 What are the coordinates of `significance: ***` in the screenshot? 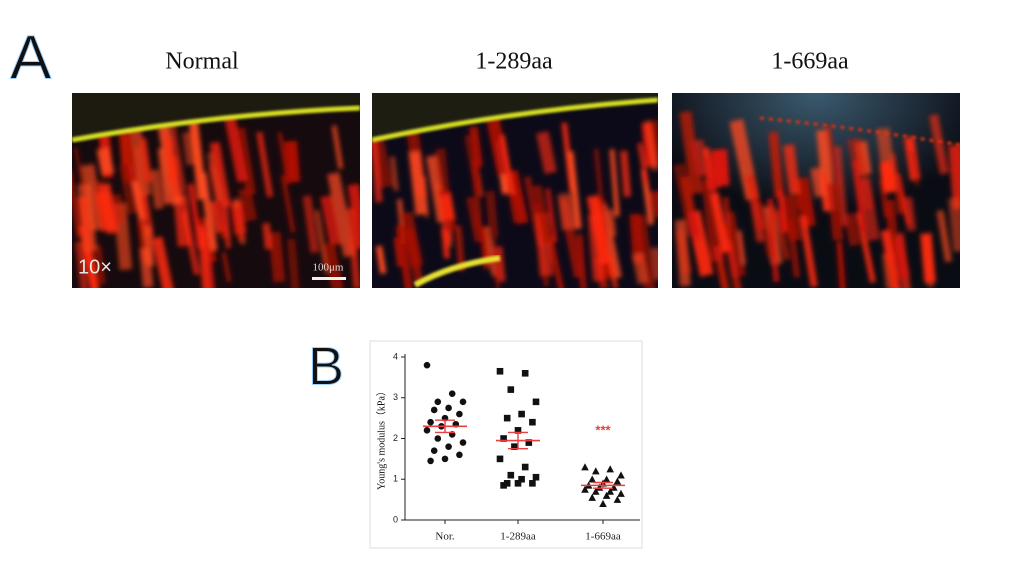 It's located at (603, 429).